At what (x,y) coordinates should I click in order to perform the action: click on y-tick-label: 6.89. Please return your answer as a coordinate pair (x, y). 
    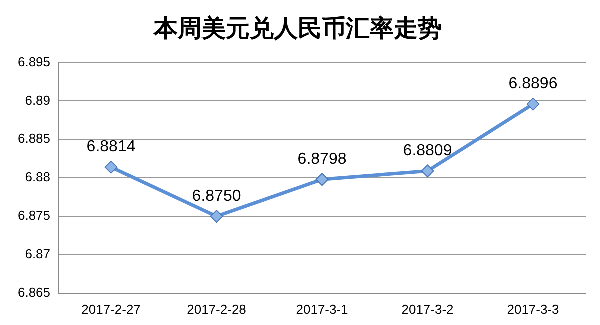
    Looking at the image, I should click on (38, 100).